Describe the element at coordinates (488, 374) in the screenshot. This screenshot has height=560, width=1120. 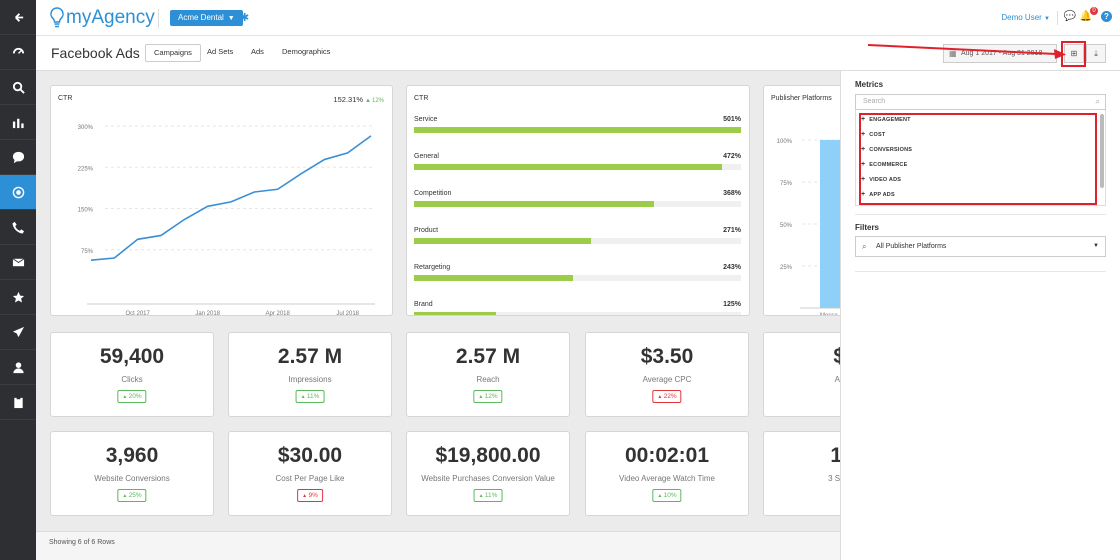
I see `kpi-card: 2.57 M Reach ▲ 12%` at that location.